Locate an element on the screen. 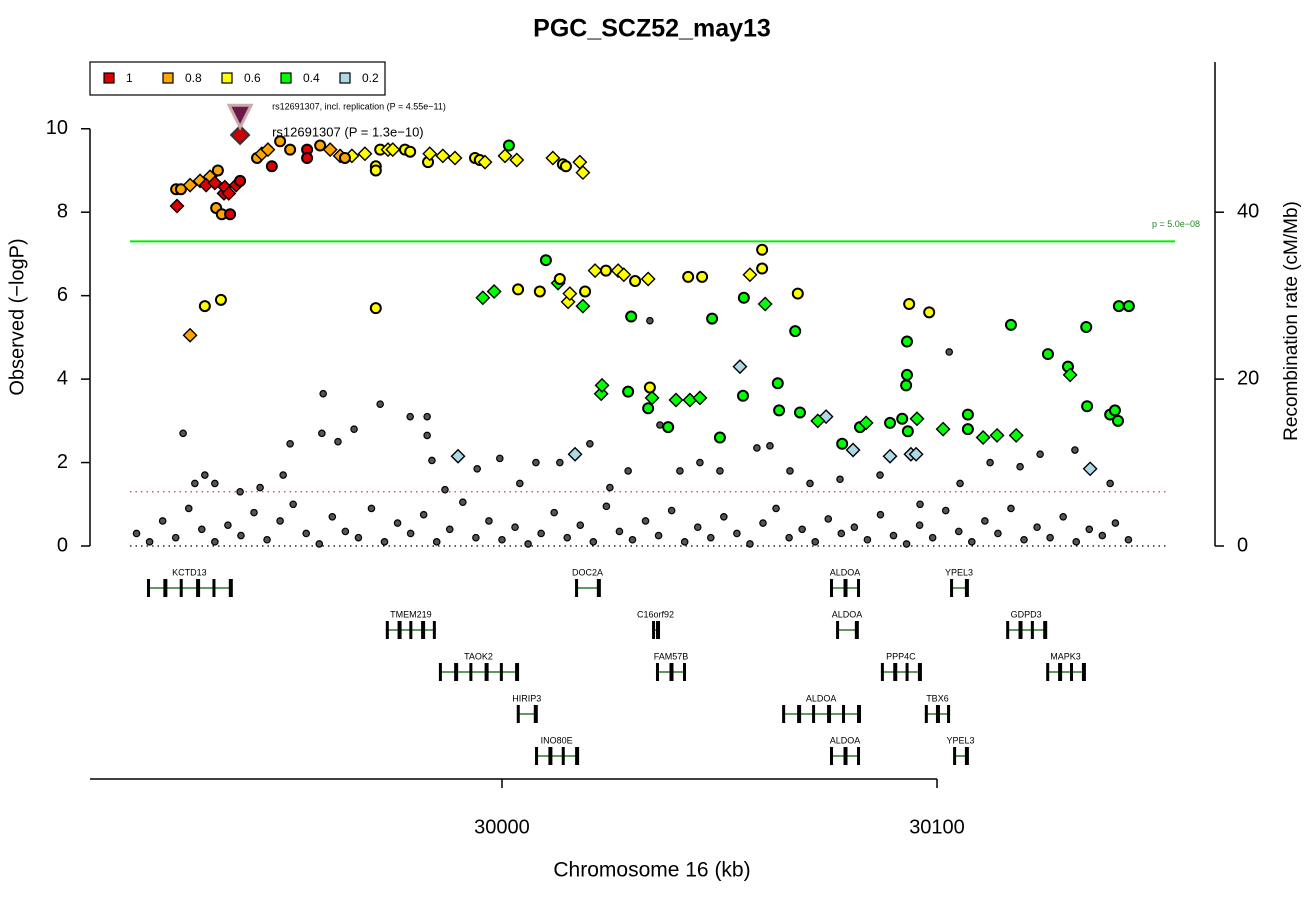 The image size is (1304, 900). y2-tick-label: 0 is located at coordinates (1242, 545).